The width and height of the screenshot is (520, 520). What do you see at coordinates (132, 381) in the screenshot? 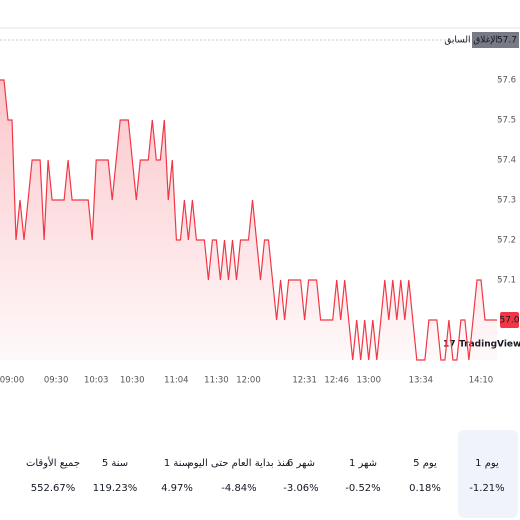
I see `x-tick-label: 10:30` at bounding box center [132, 381].